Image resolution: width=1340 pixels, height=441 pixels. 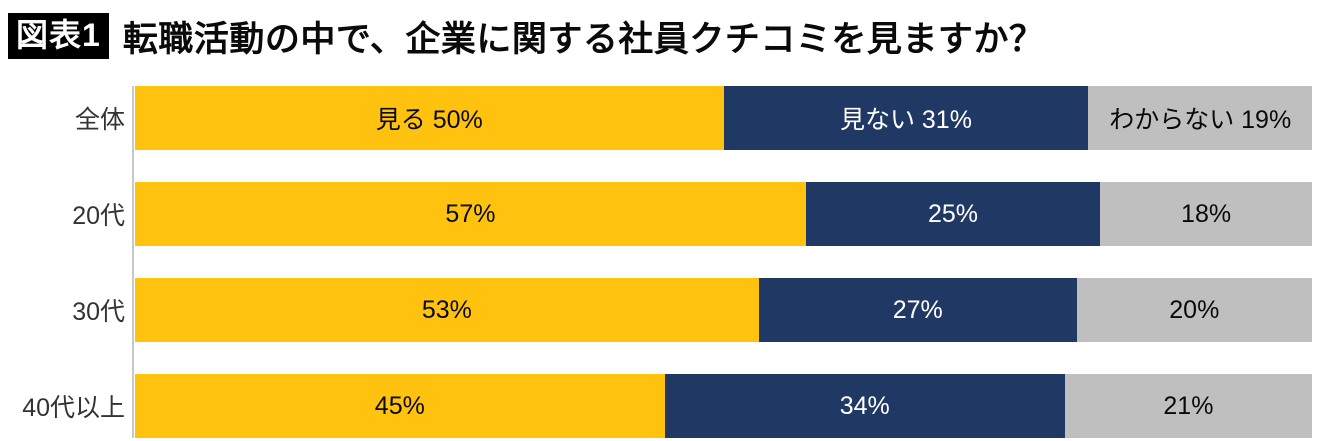 What do you see at coordinates (73, 408) in the screenshot?
I see `category-label: 40代以上` at bounding box center [73, 408].